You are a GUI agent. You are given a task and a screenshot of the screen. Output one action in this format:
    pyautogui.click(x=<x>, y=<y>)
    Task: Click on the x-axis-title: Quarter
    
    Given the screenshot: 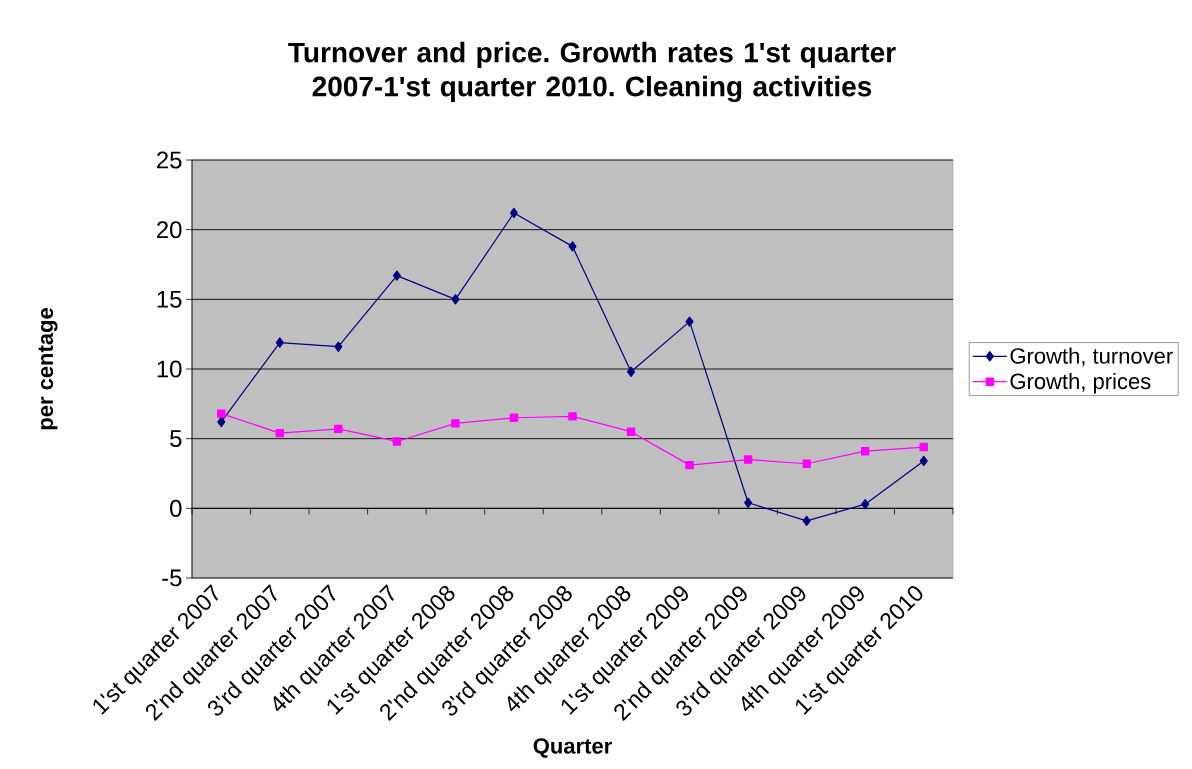 What is the action you would take?
    pyautogui.click(x=572, y=748)
    